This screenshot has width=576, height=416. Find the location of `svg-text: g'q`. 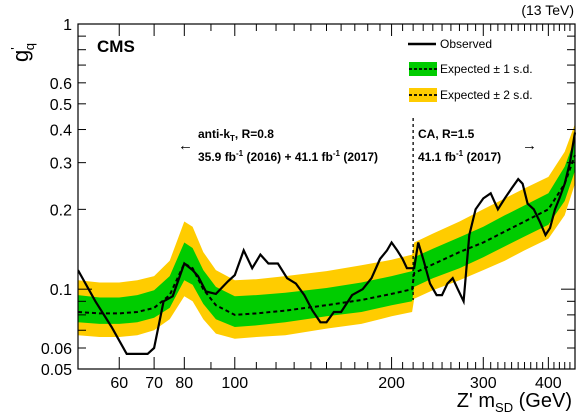

svg-text: g'q is located at coordinates (22, 52).